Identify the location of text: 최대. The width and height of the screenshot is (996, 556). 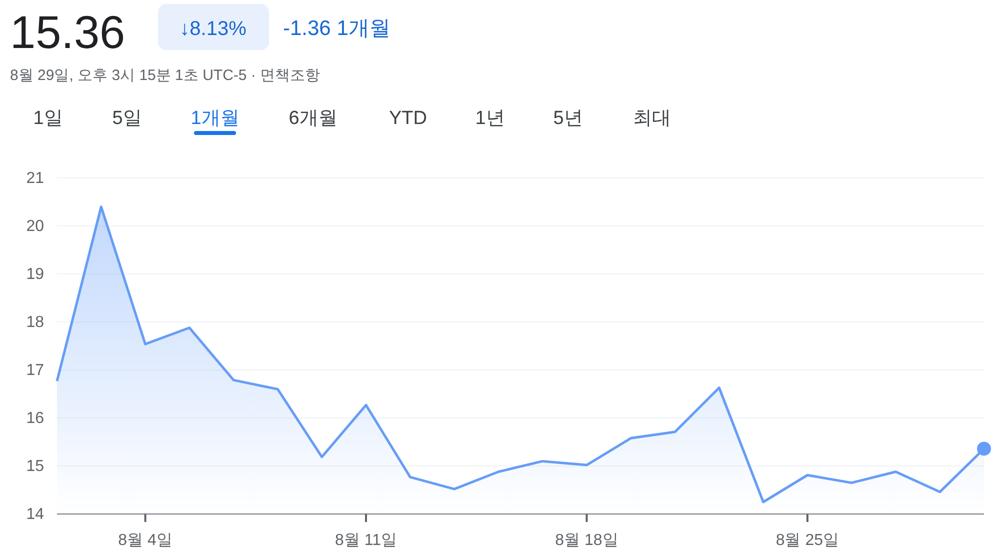
(652, 118).